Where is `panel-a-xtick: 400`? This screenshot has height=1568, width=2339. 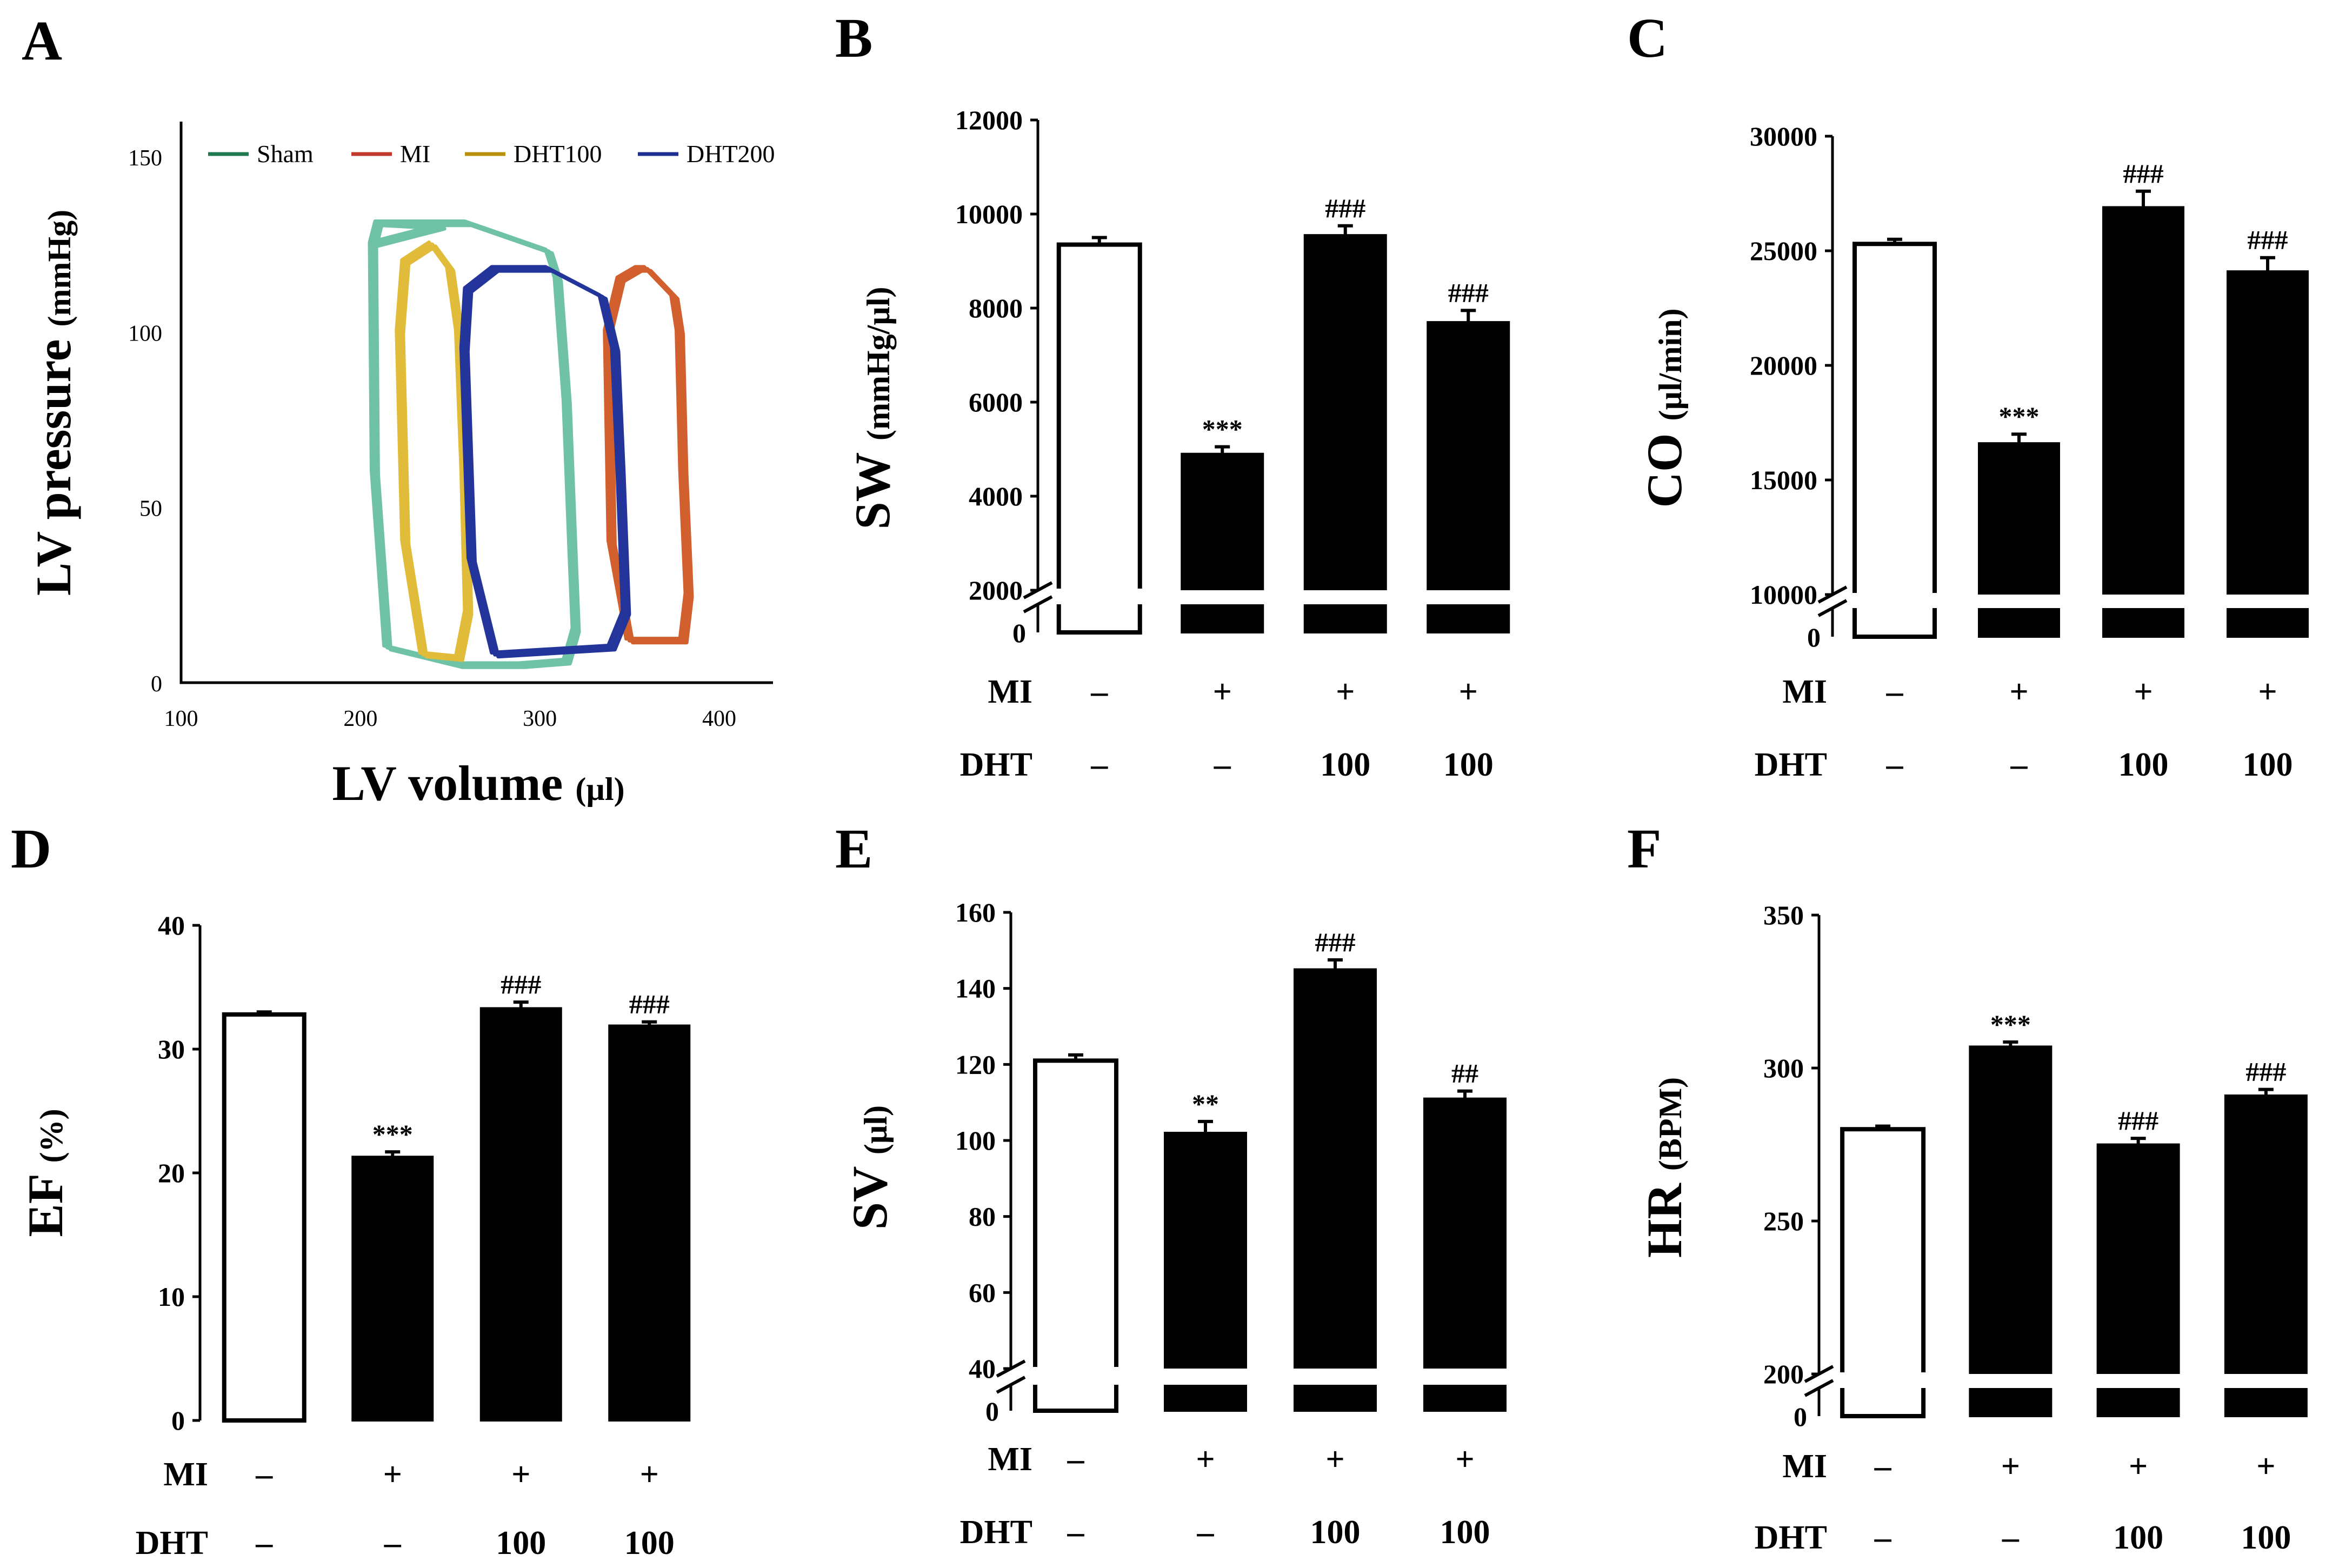 panel-a-xtick: 400 is located at coordinates (719, 719).